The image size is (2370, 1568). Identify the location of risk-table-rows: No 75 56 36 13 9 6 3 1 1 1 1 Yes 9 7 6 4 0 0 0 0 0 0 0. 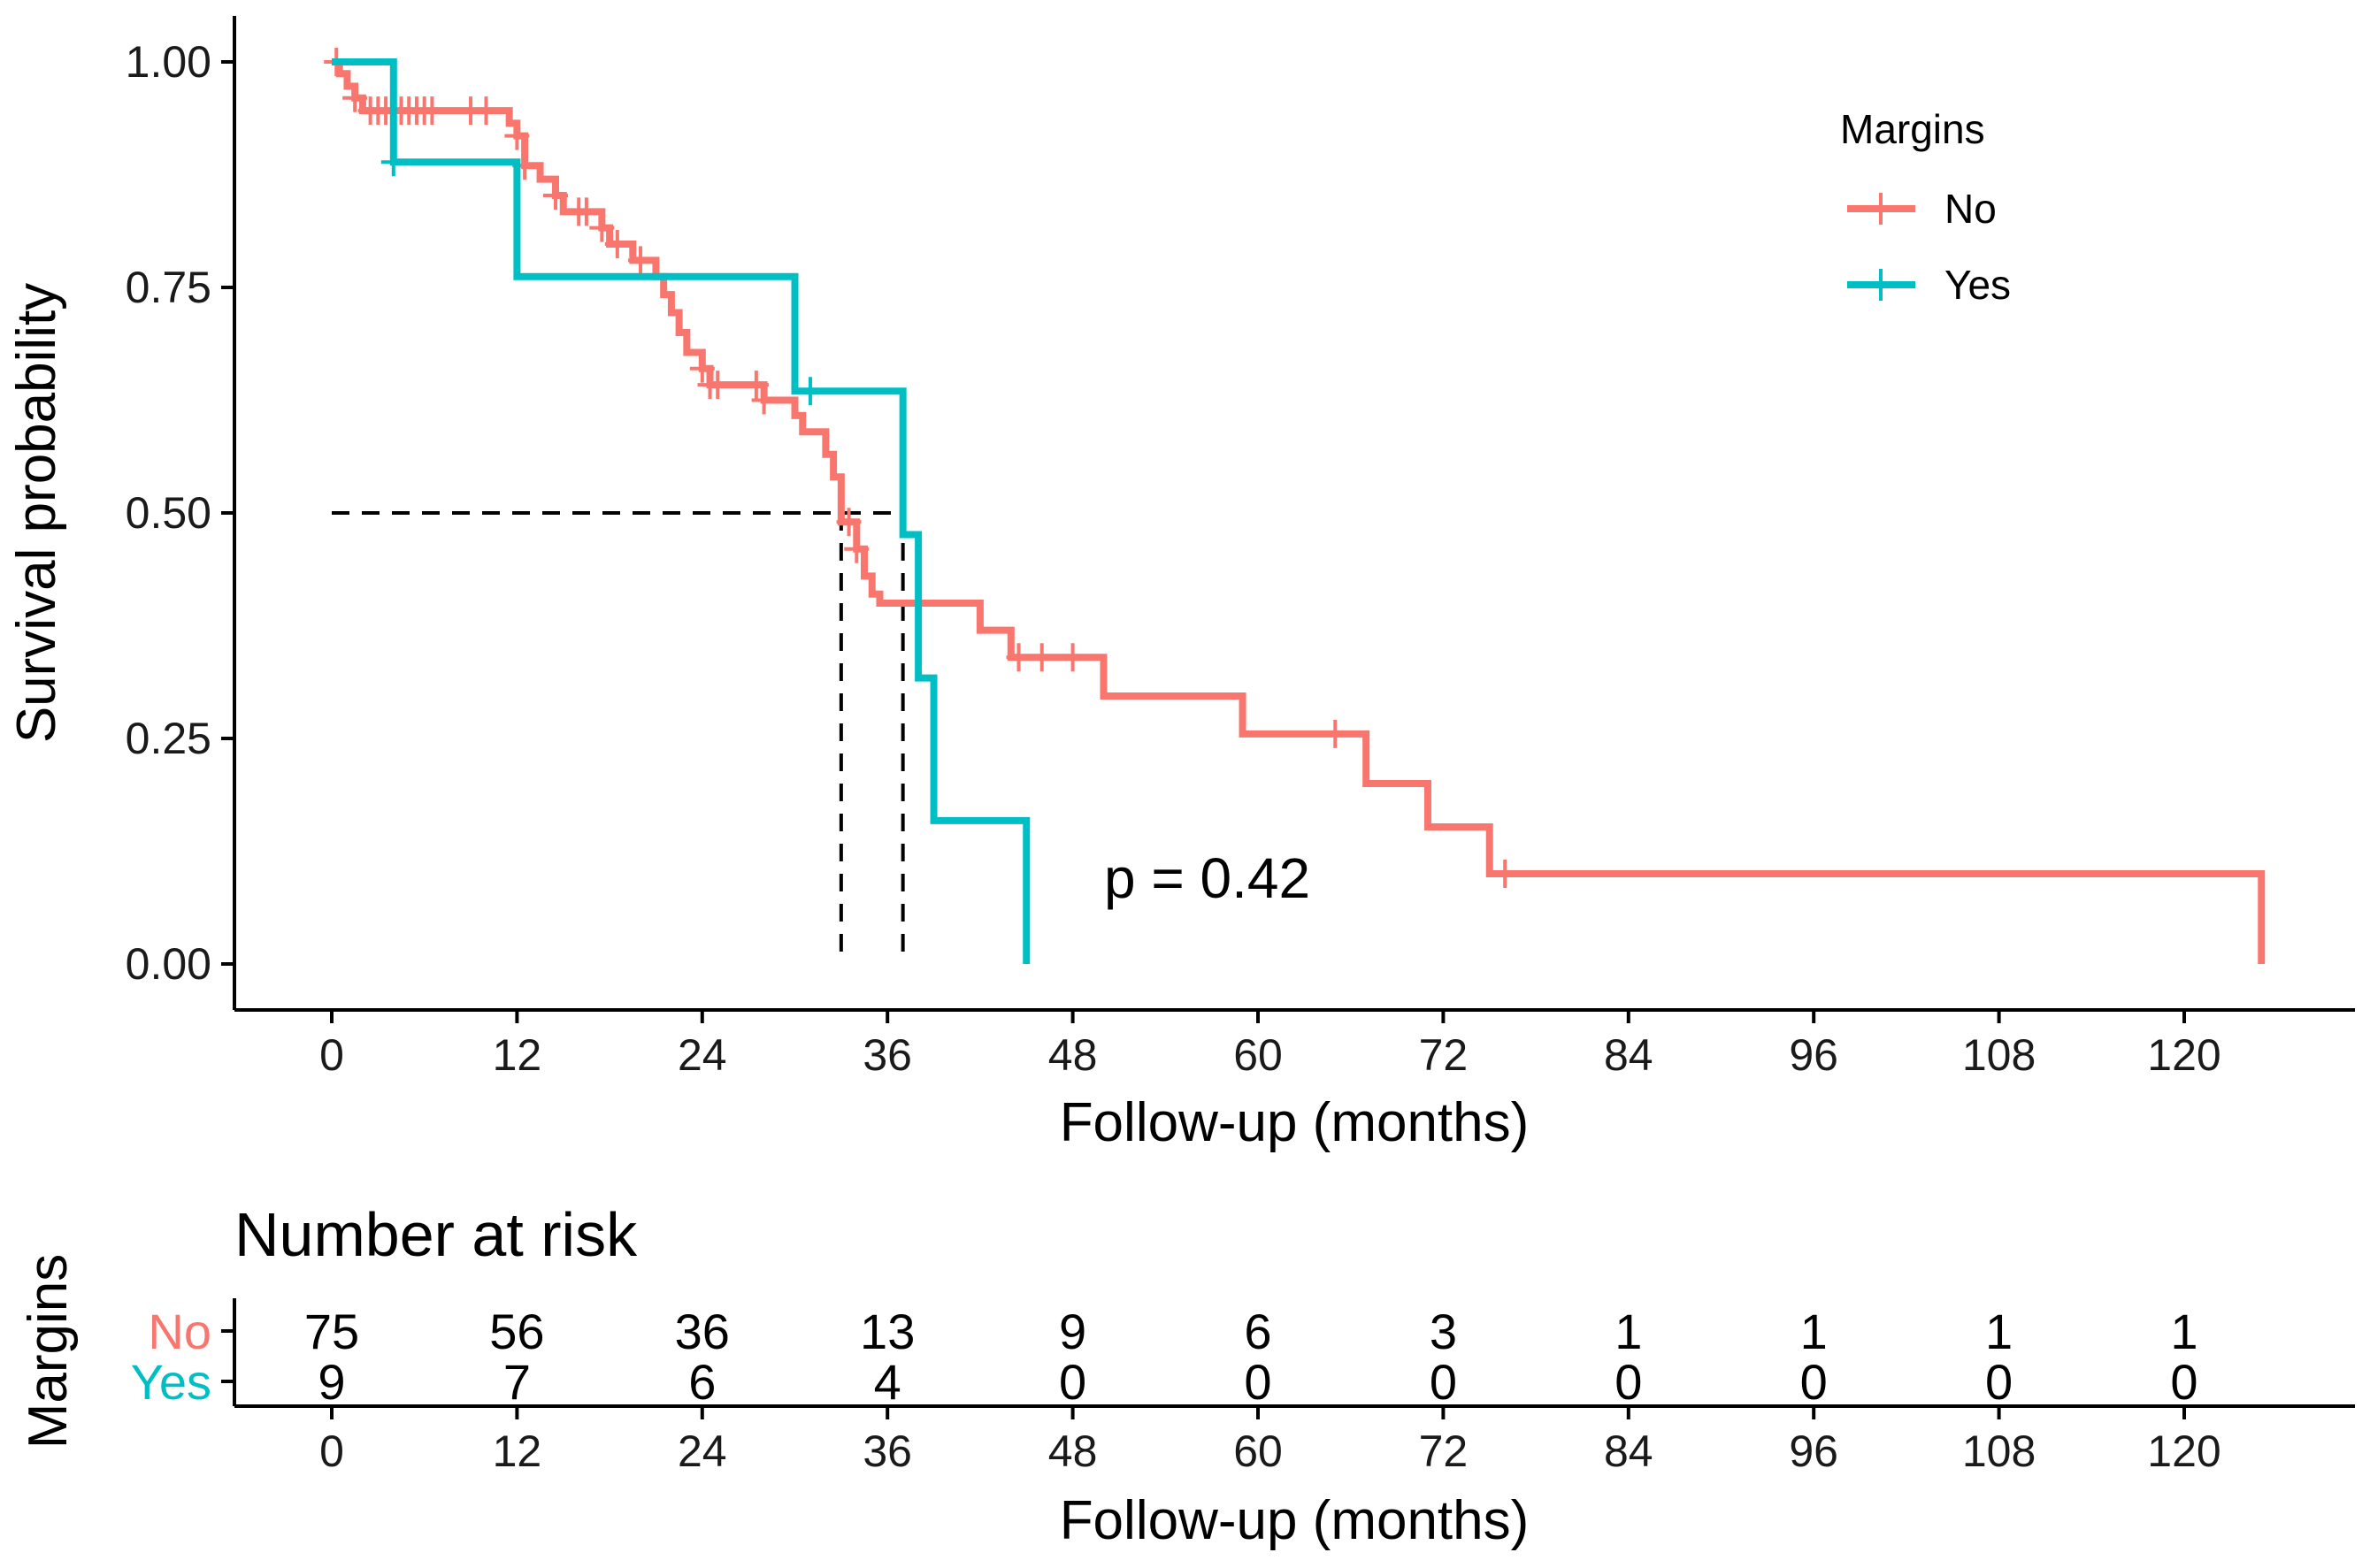
(1164, 1357).